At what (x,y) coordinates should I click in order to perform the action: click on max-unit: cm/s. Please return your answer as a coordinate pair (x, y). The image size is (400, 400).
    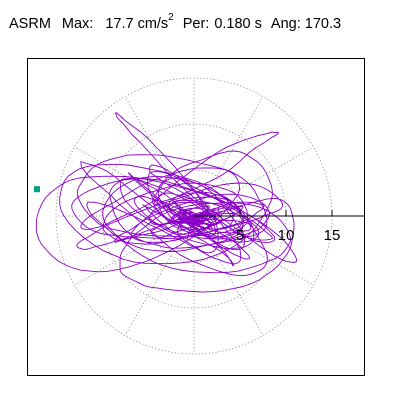
    Looking at the image, I should click on (153, 23).